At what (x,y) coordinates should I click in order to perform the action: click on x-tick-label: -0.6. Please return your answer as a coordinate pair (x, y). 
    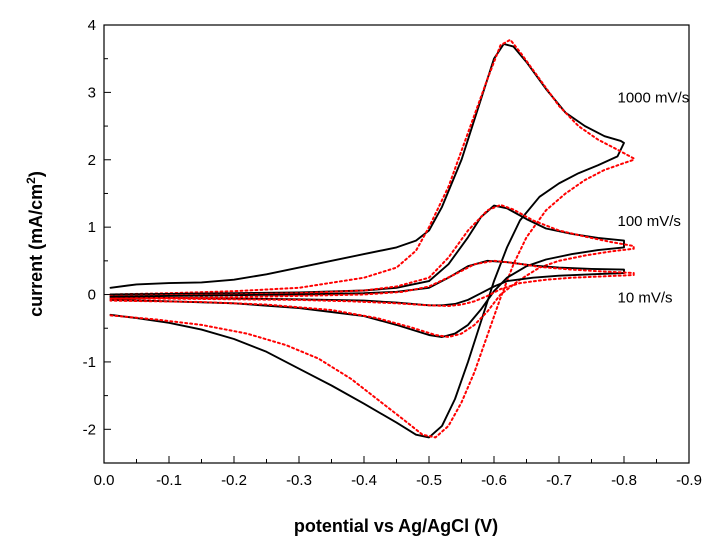
    Looking at the image, I should click on (494, 480).